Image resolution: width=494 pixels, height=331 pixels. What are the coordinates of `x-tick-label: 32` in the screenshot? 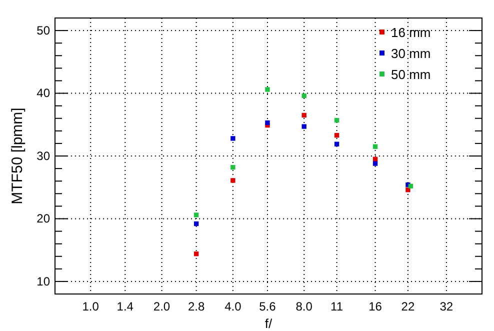 It's located at (447, 307).